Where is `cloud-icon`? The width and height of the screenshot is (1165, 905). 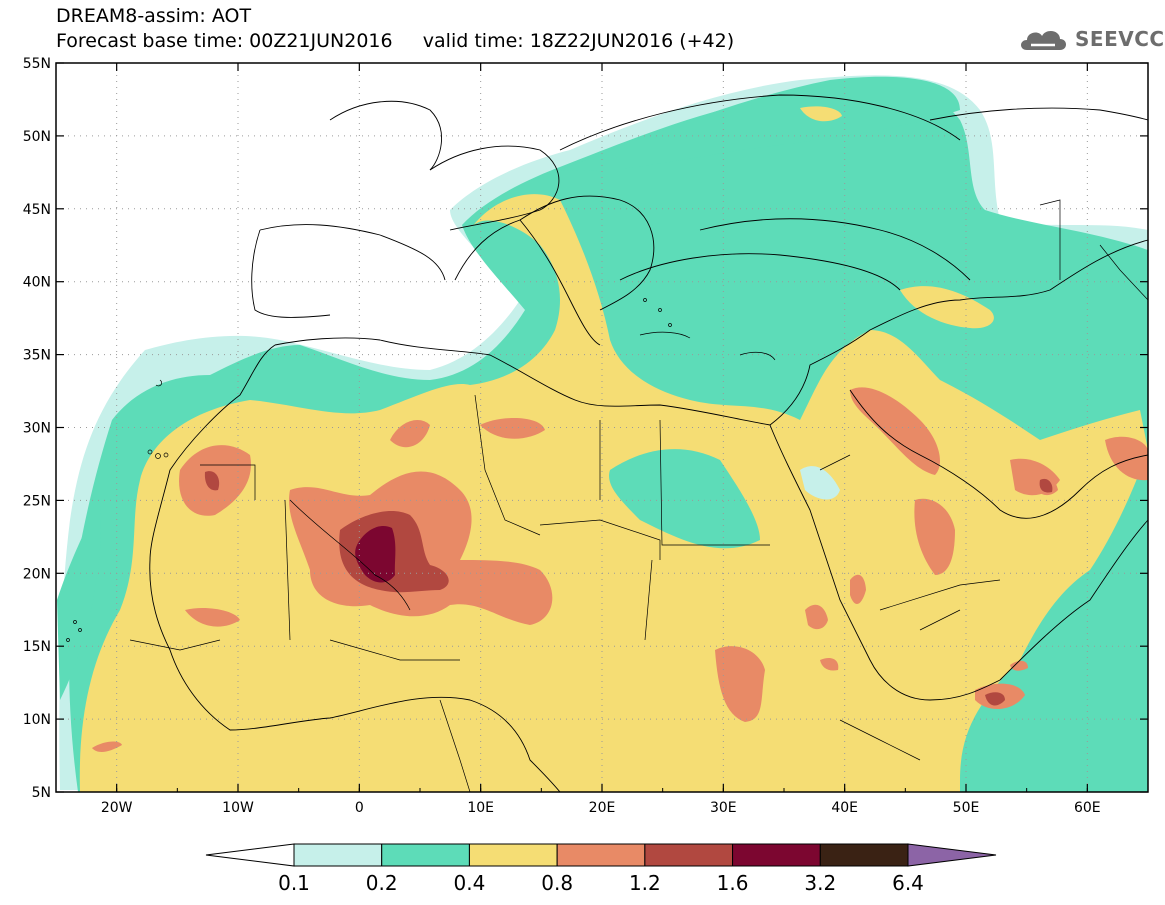 cloud-icon is located at coordinates (1043, 40).